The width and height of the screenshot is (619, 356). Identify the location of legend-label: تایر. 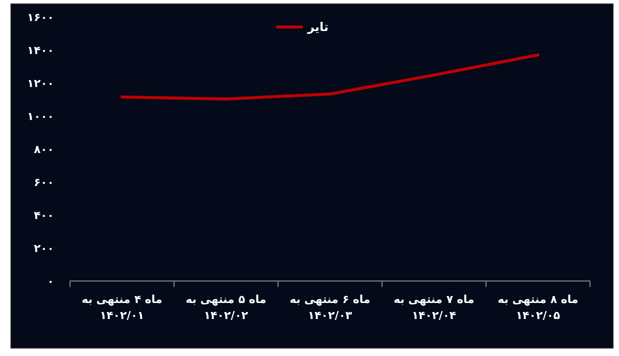
(317, 27).